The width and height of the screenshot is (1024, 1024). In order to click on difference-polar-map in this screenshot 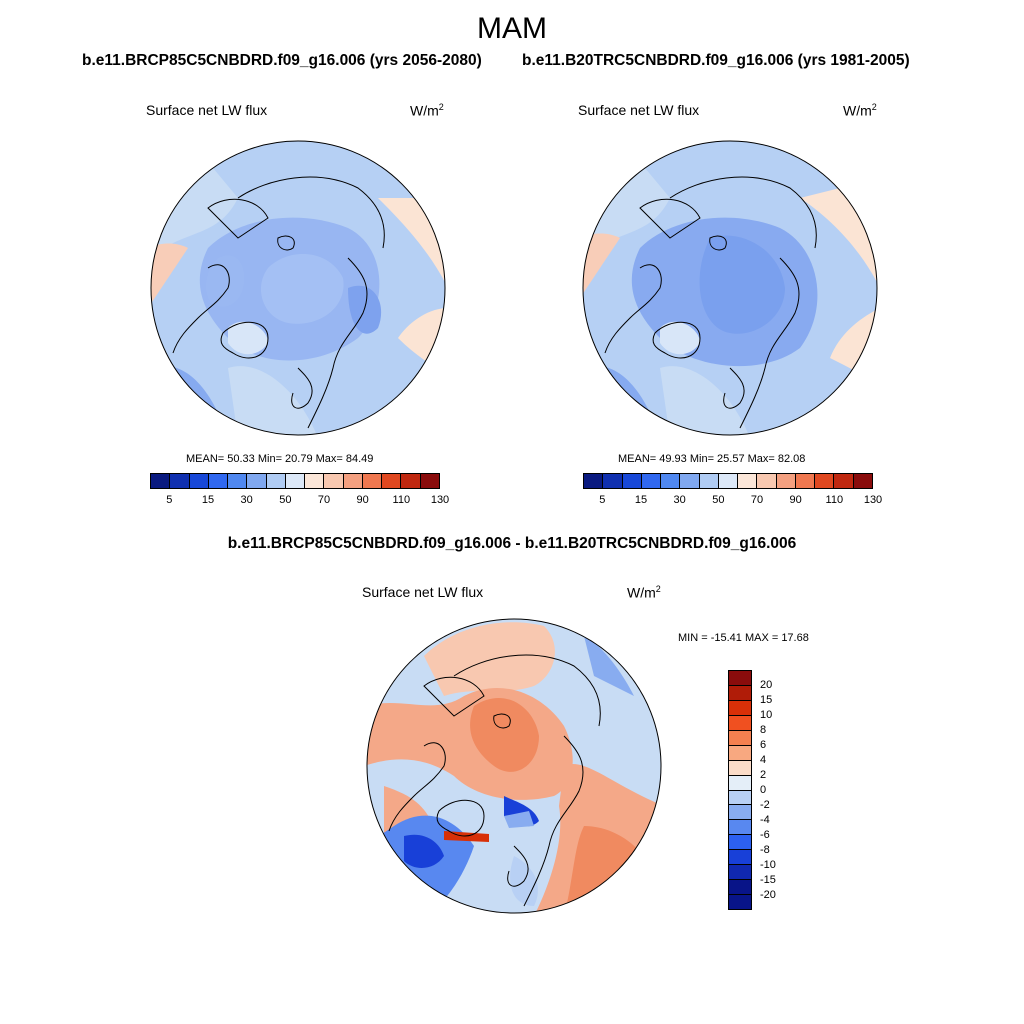, I will do `click(514, 766)`.